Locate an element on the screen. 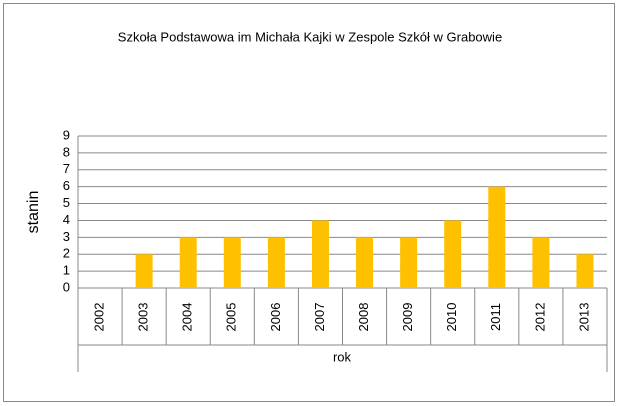 This screenshot has height=406, width=619. y-tick-label: 0 is located at coordinates (66, 286).